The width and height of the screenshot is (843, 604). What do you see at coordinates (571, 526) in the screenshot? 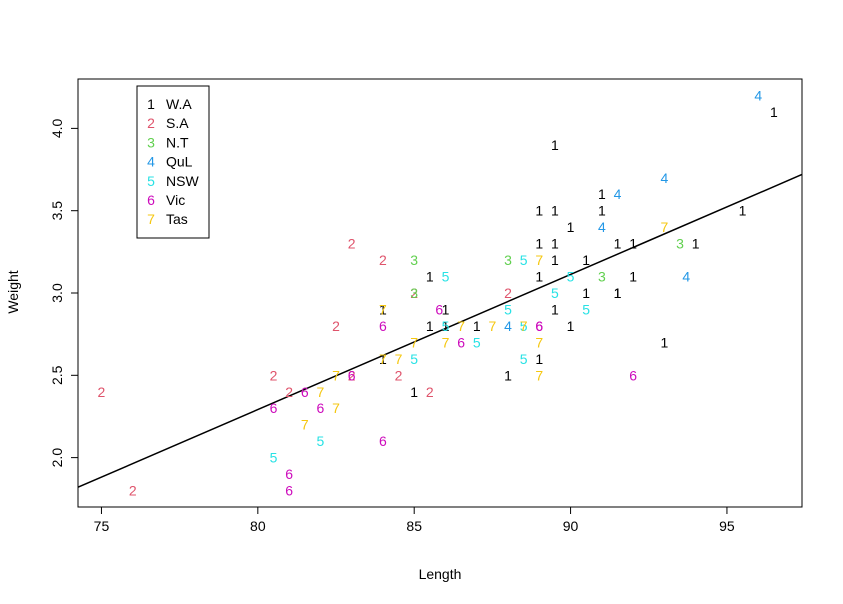
I see `x-tick-label: 90` at bounding box center [571, 526].